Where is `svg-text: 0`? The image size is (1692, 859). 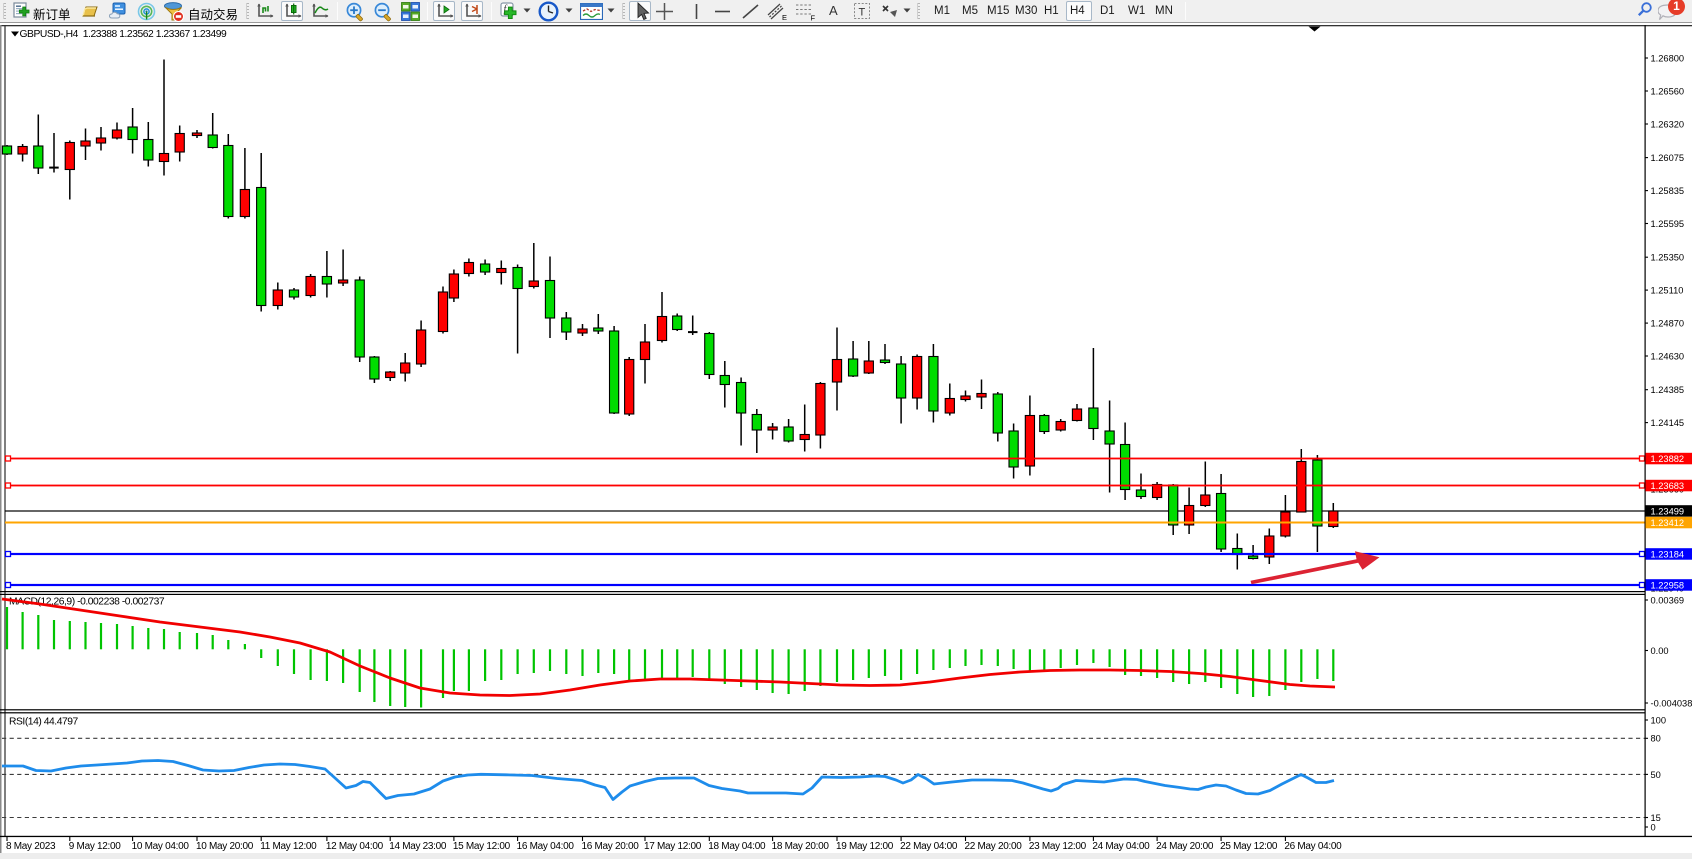 svg-text: 0 is located at coordinates (1653, 827).